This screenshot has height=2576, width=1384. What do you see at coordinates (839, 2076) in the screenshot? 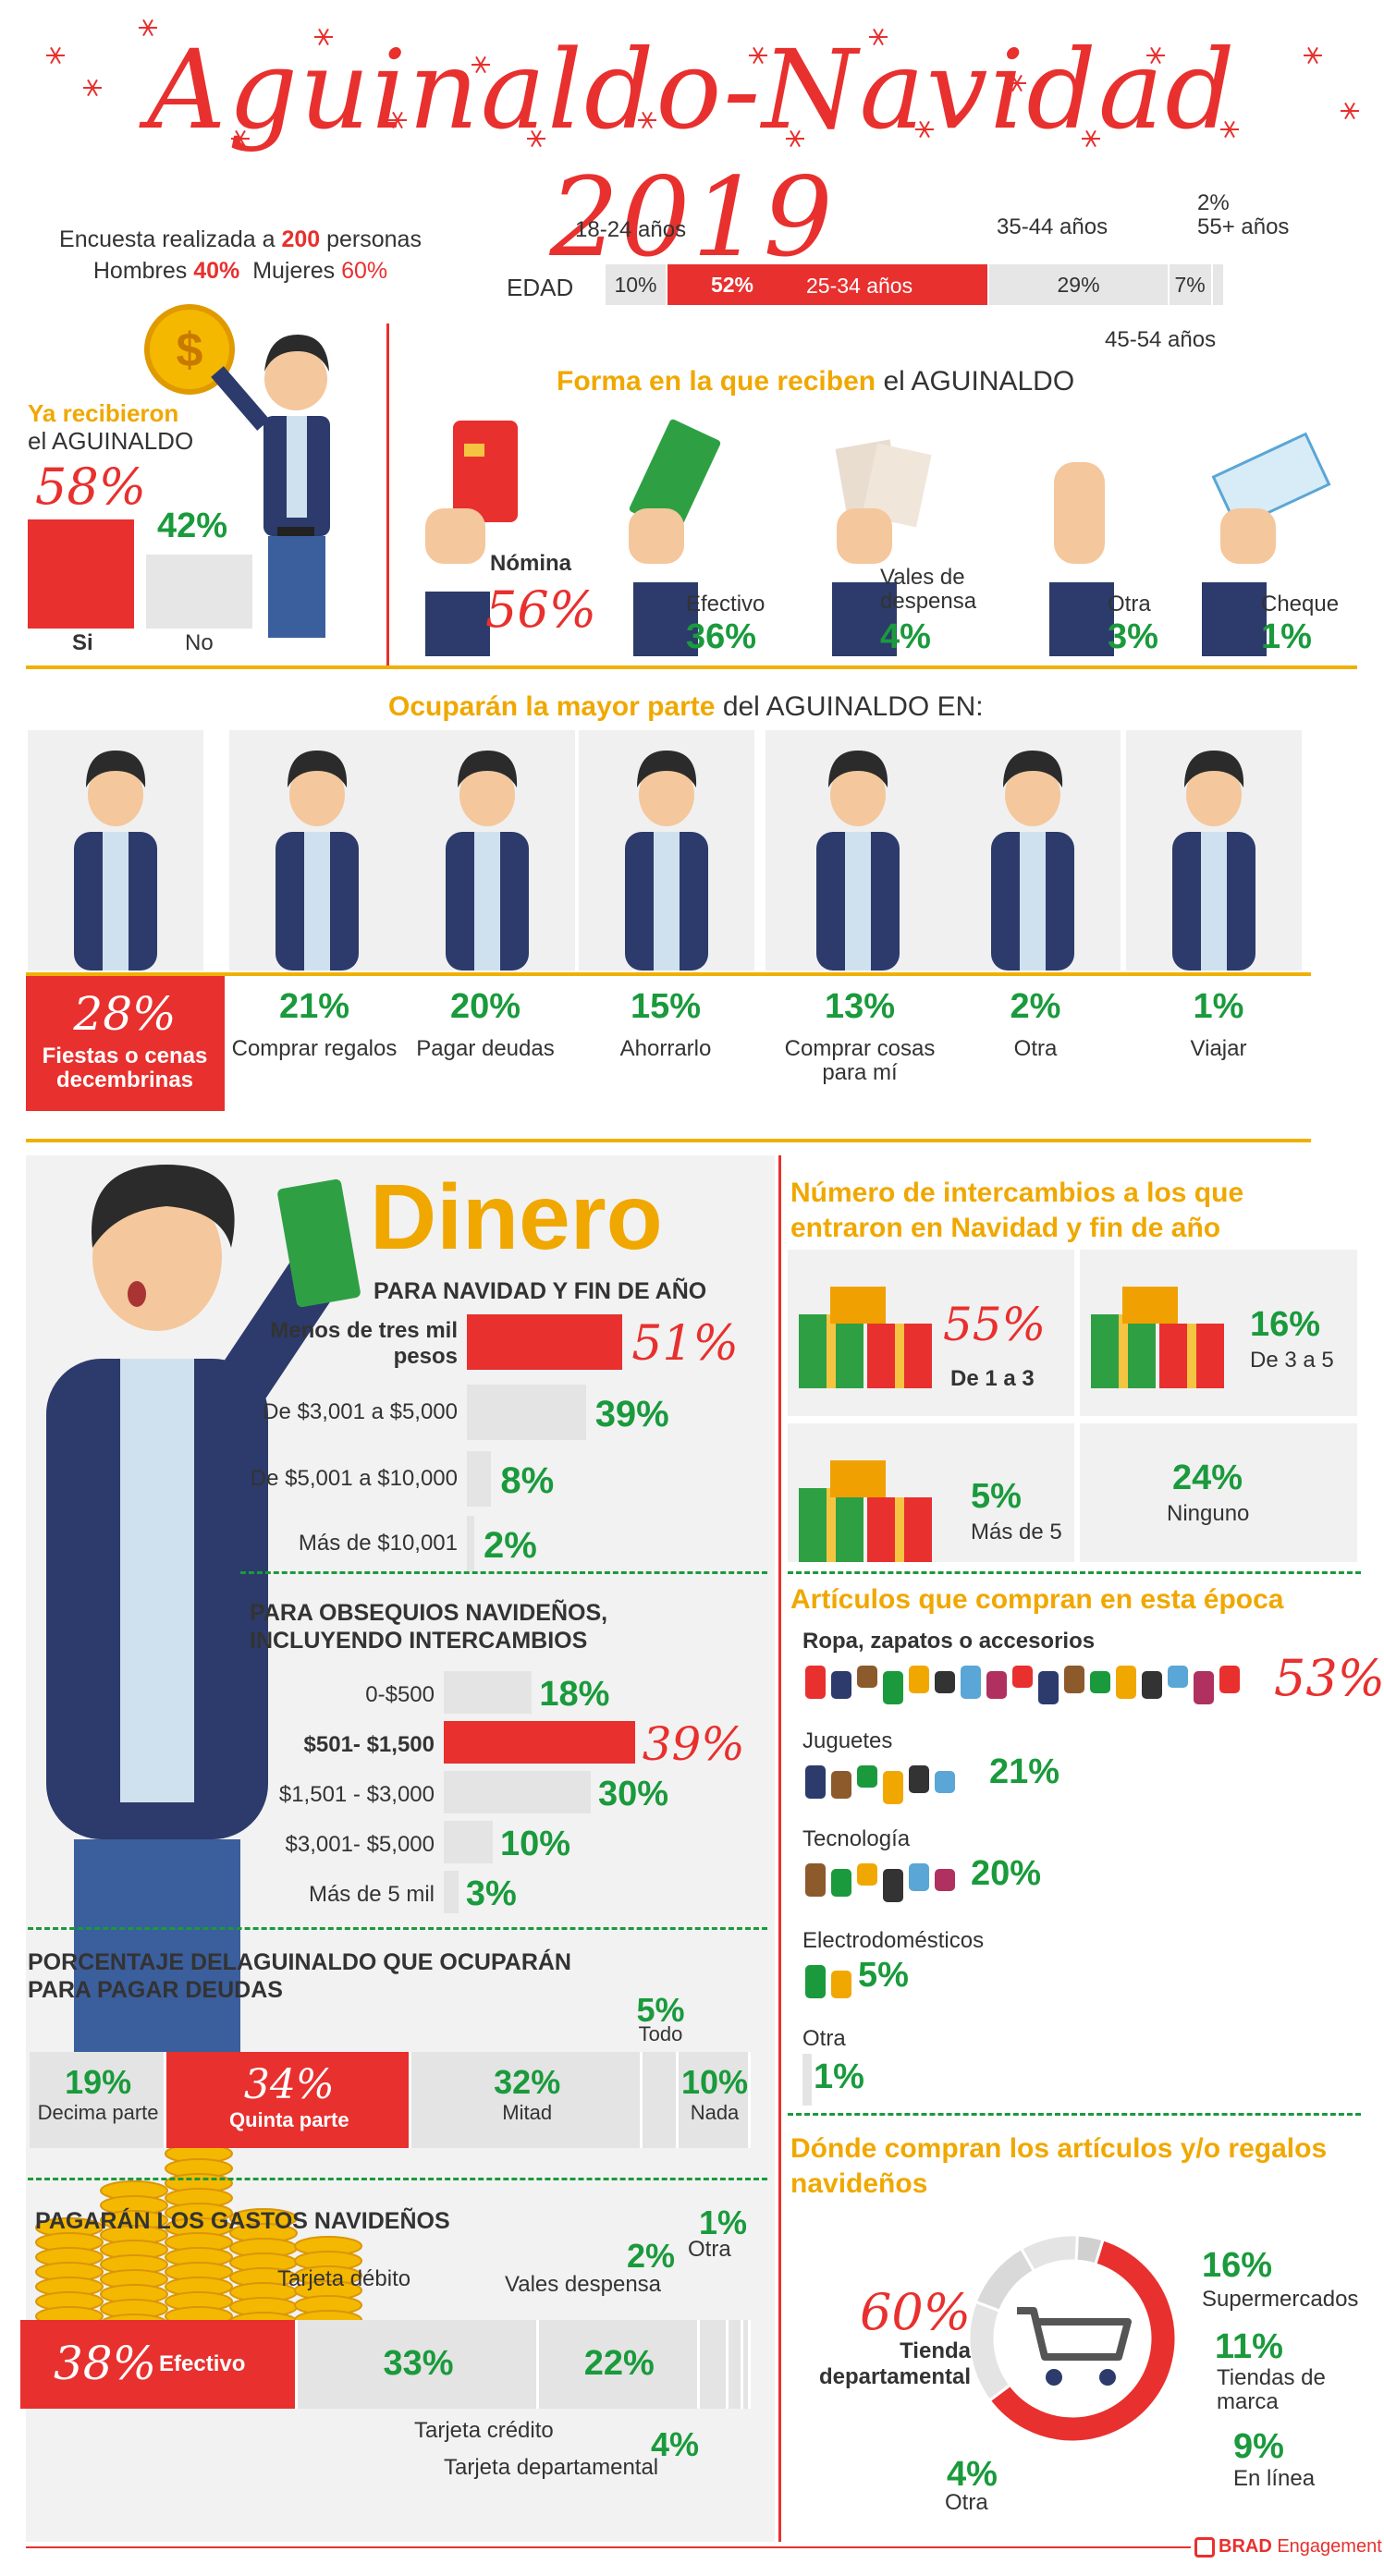
I see `articulo-pct: 1%` at bounding box center [839, 2076].